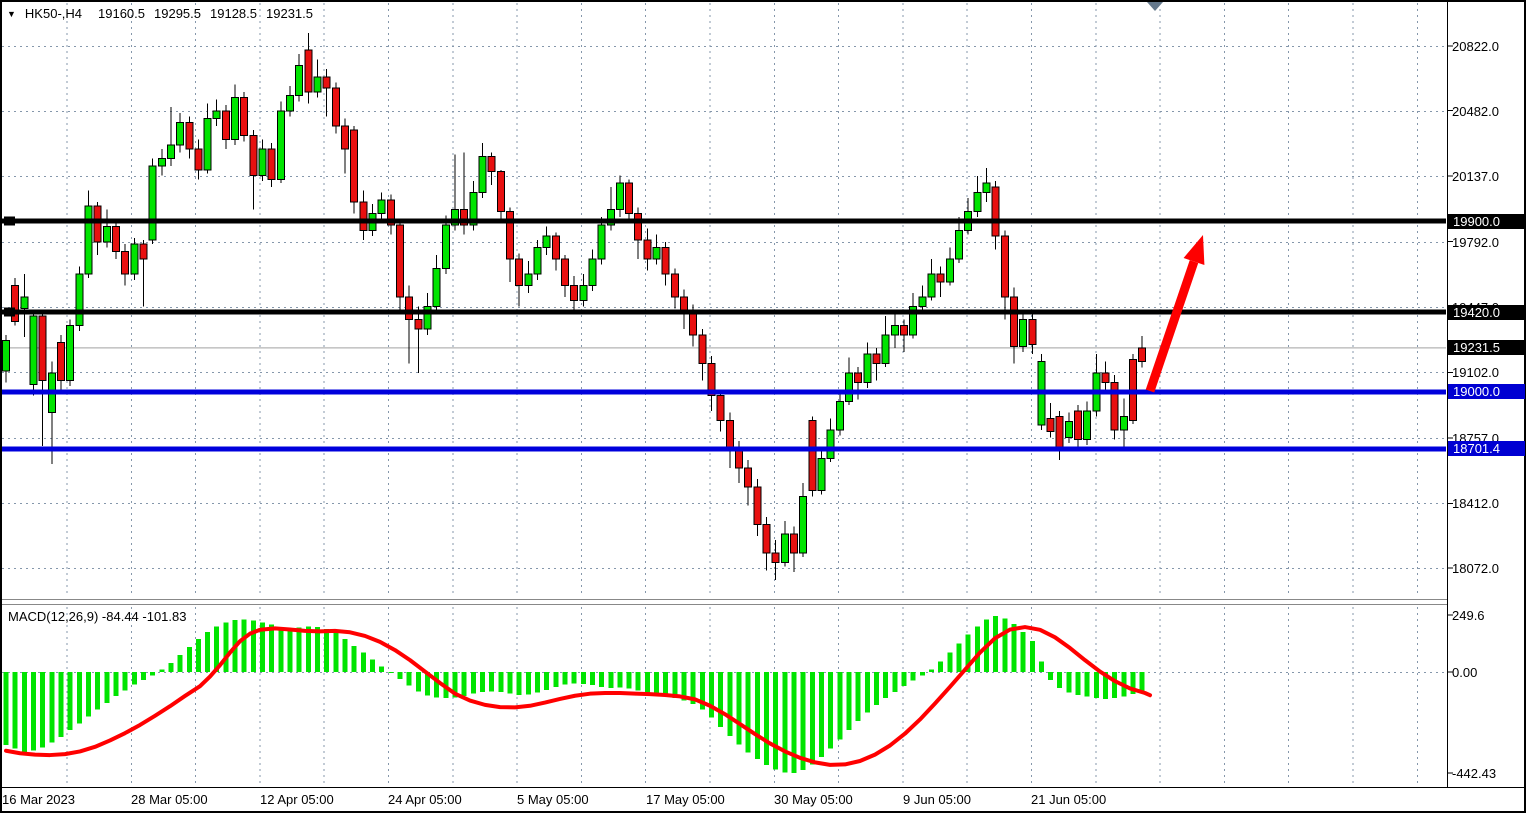  I want to click on price-tick-label: 20482.0, so click(1475, 111).